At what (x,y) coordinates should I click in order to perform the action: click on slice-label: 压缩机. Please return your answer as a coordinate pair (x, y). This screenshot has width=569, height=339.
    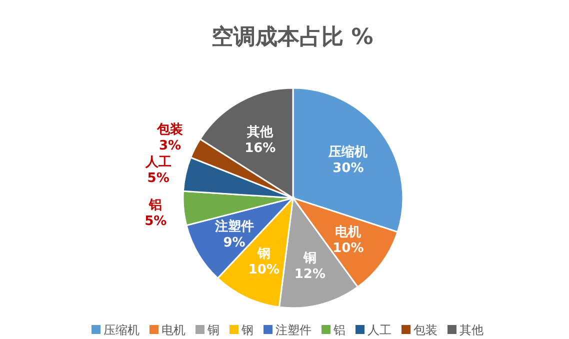
    Looking at the image, I should click on (348, 152).